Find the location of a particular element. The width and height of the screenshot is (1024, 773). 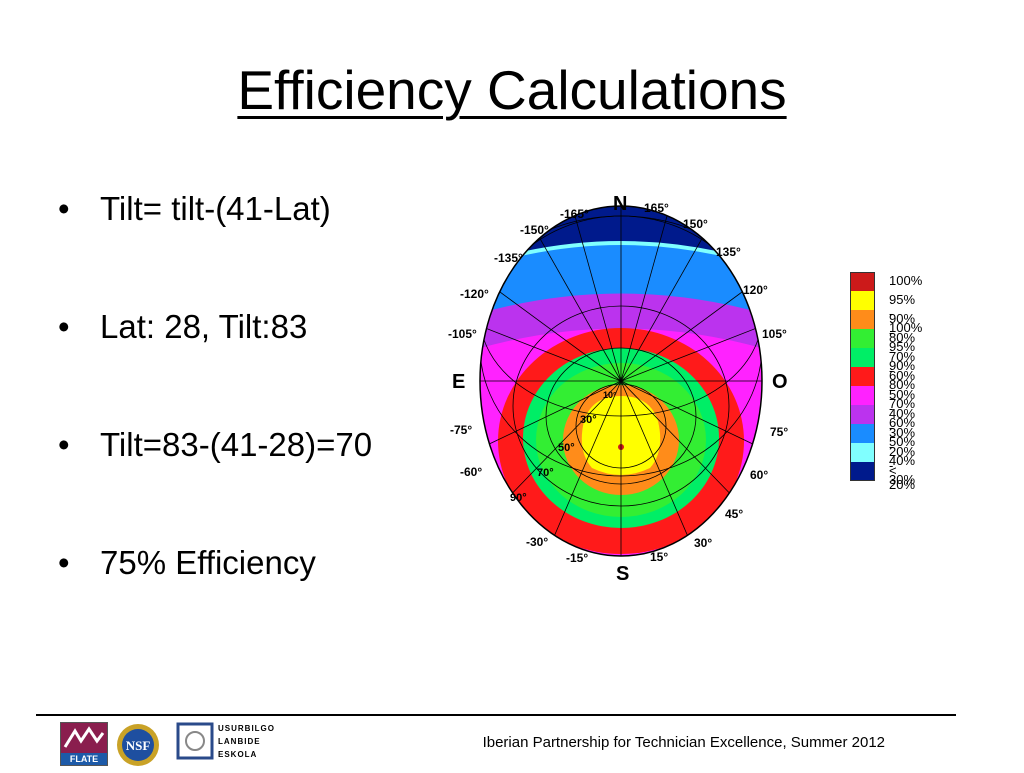

compass-east: E is located at coordinates (458, 382).